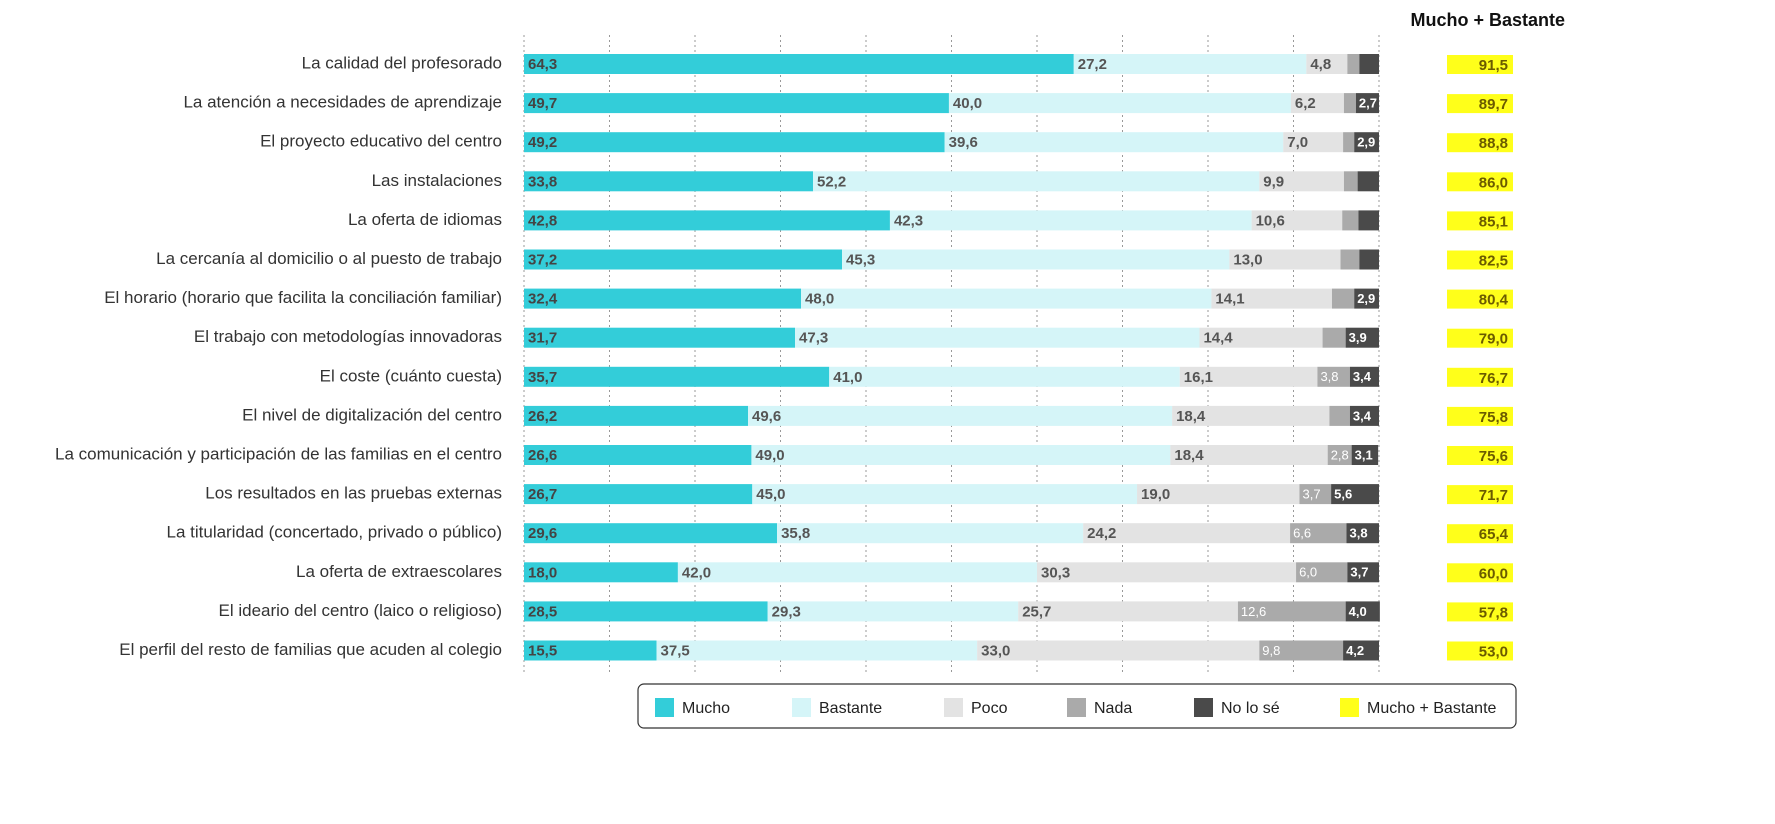 Image resolution: width=1775 pixels, height=824 pixels. Describe the element at coordinates (1493, 378) in the screenshot. I see `total-label: 76,7` at that location.